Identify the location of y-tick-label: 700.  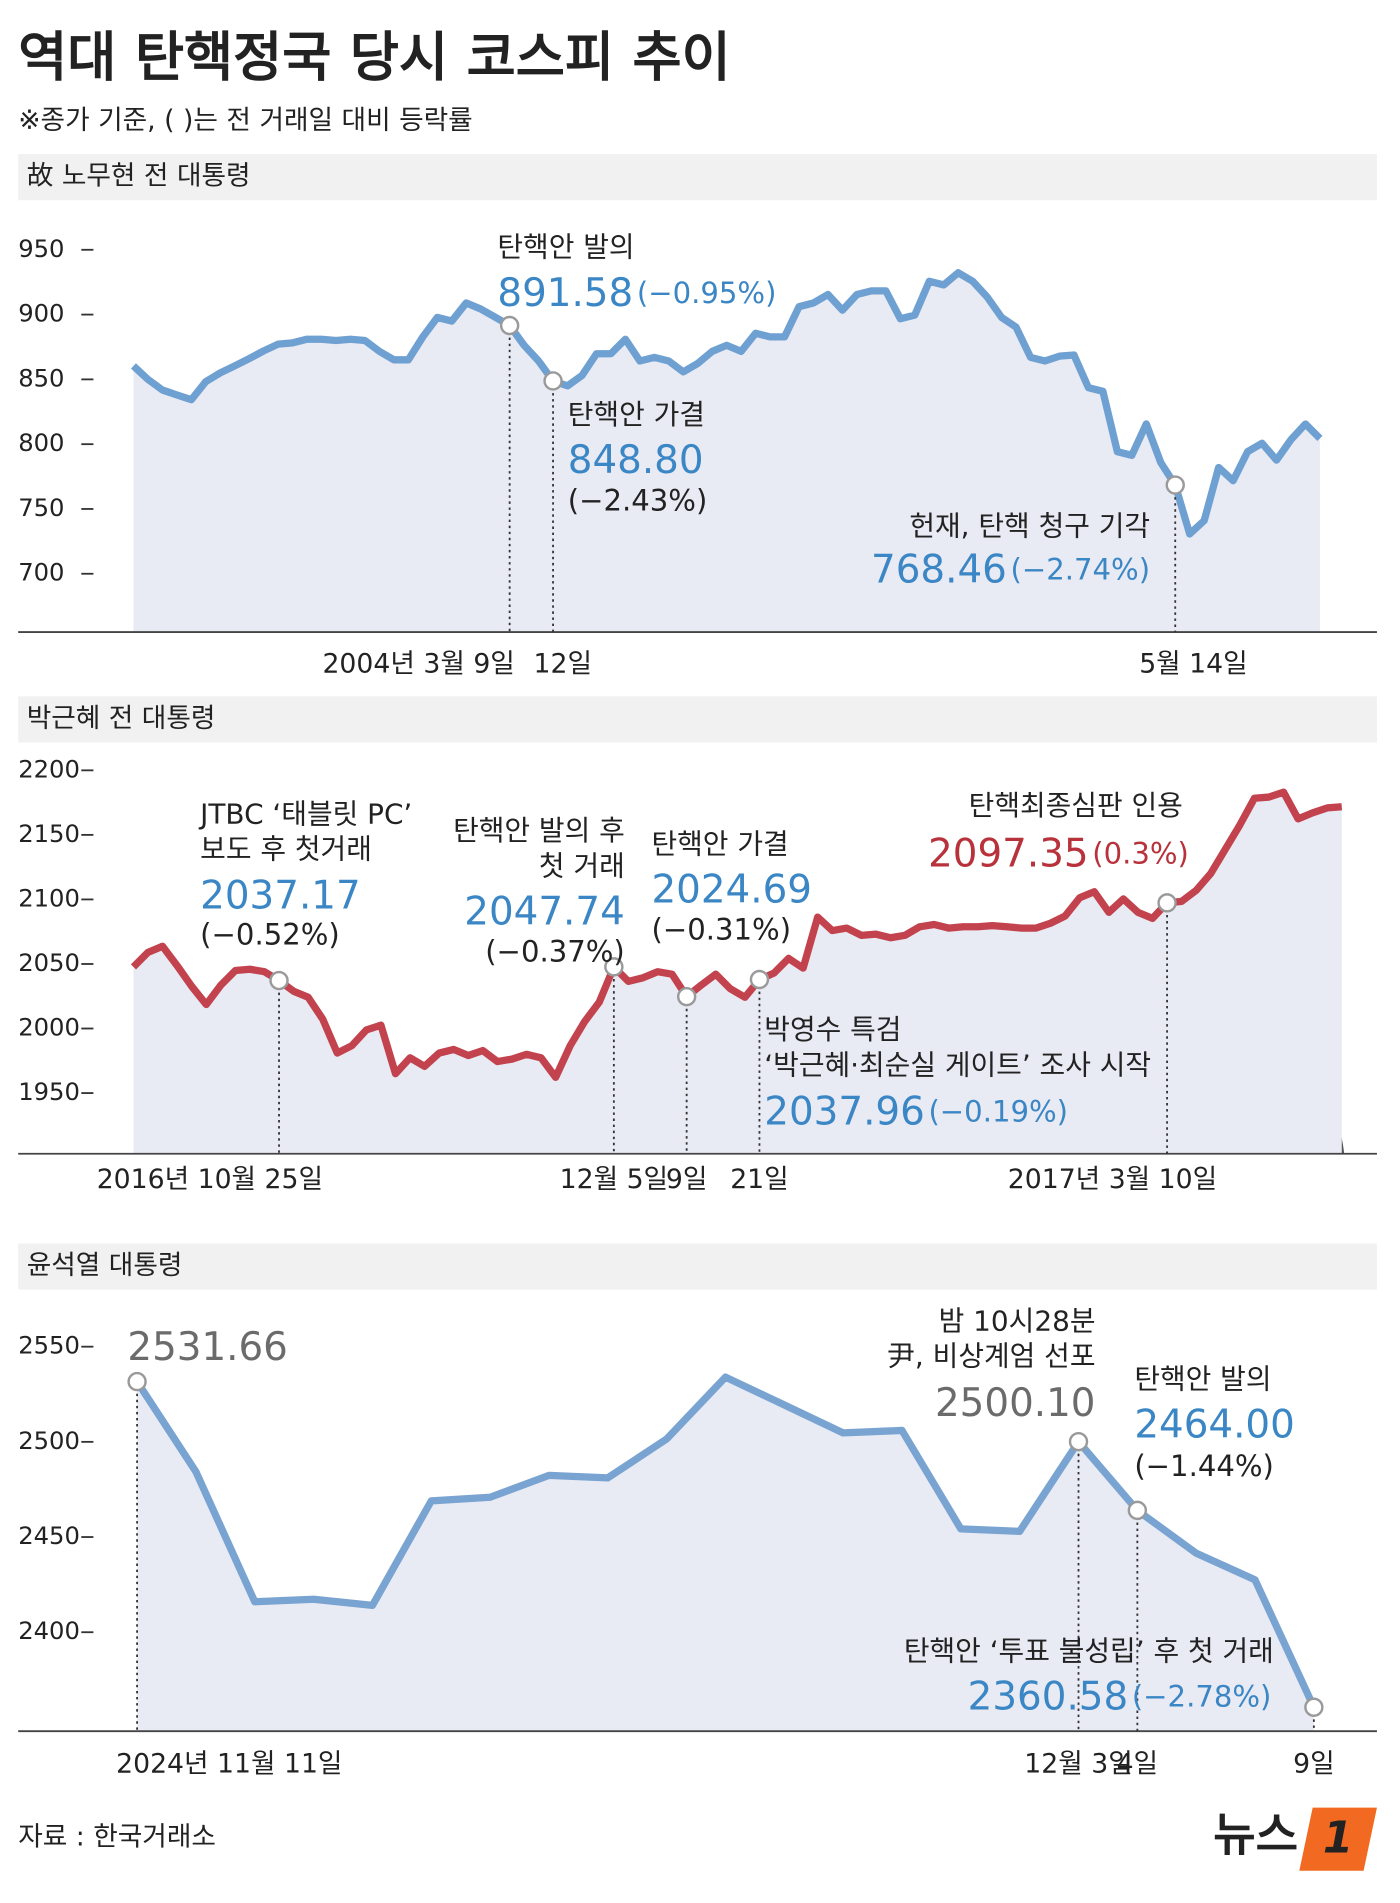
(41, 572).